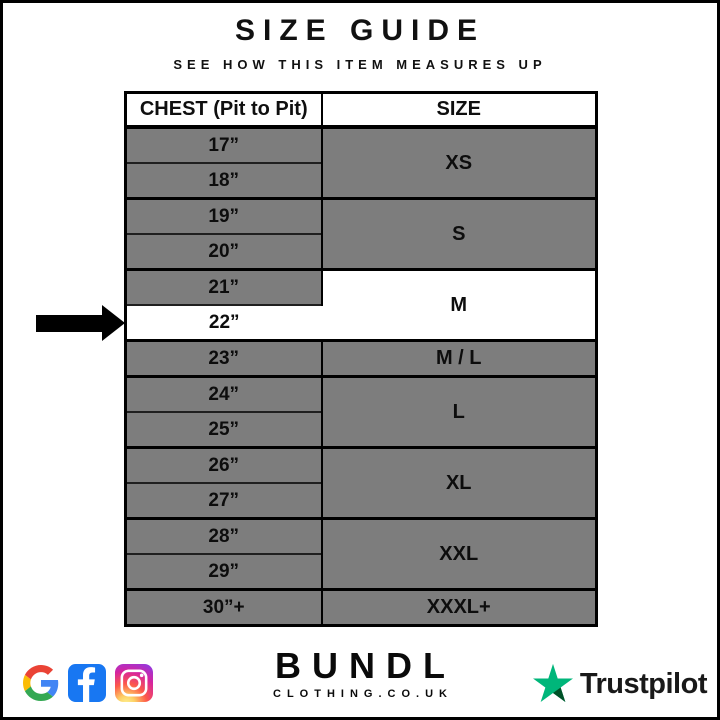 This screenshot has width=720, height=720. I want to click on google-icon, so click(41, 683).